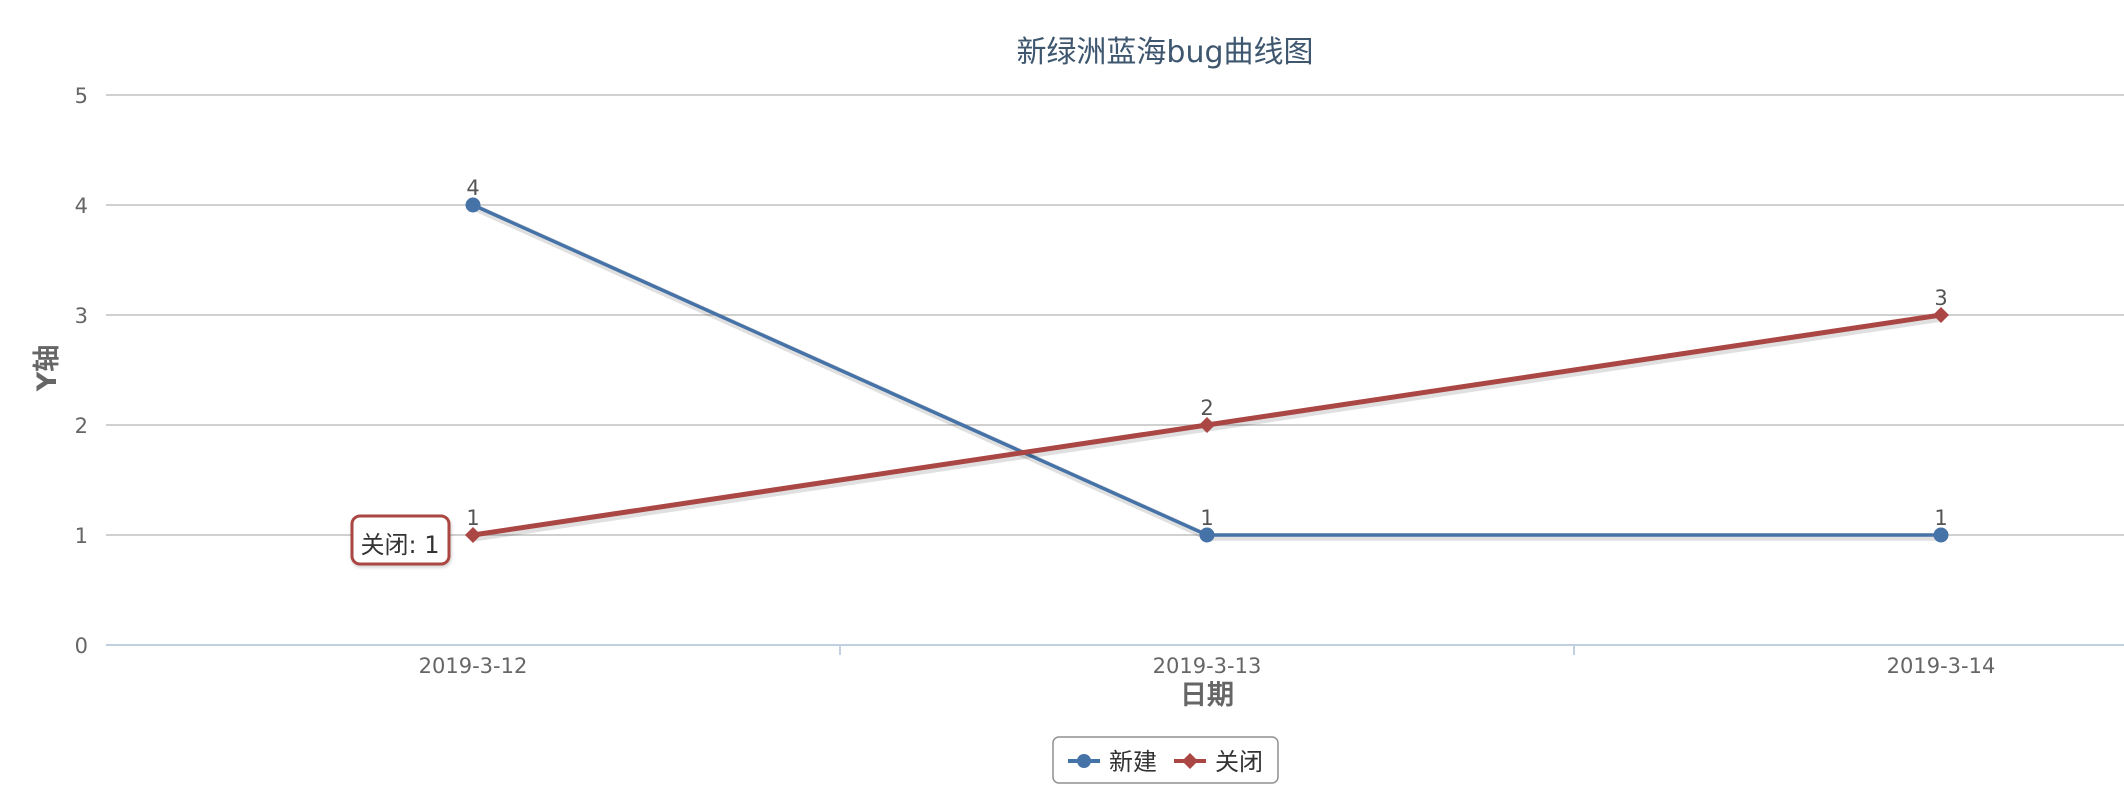  I want to click on x-tick-label: 2019-3-14, so click(1941, 666).